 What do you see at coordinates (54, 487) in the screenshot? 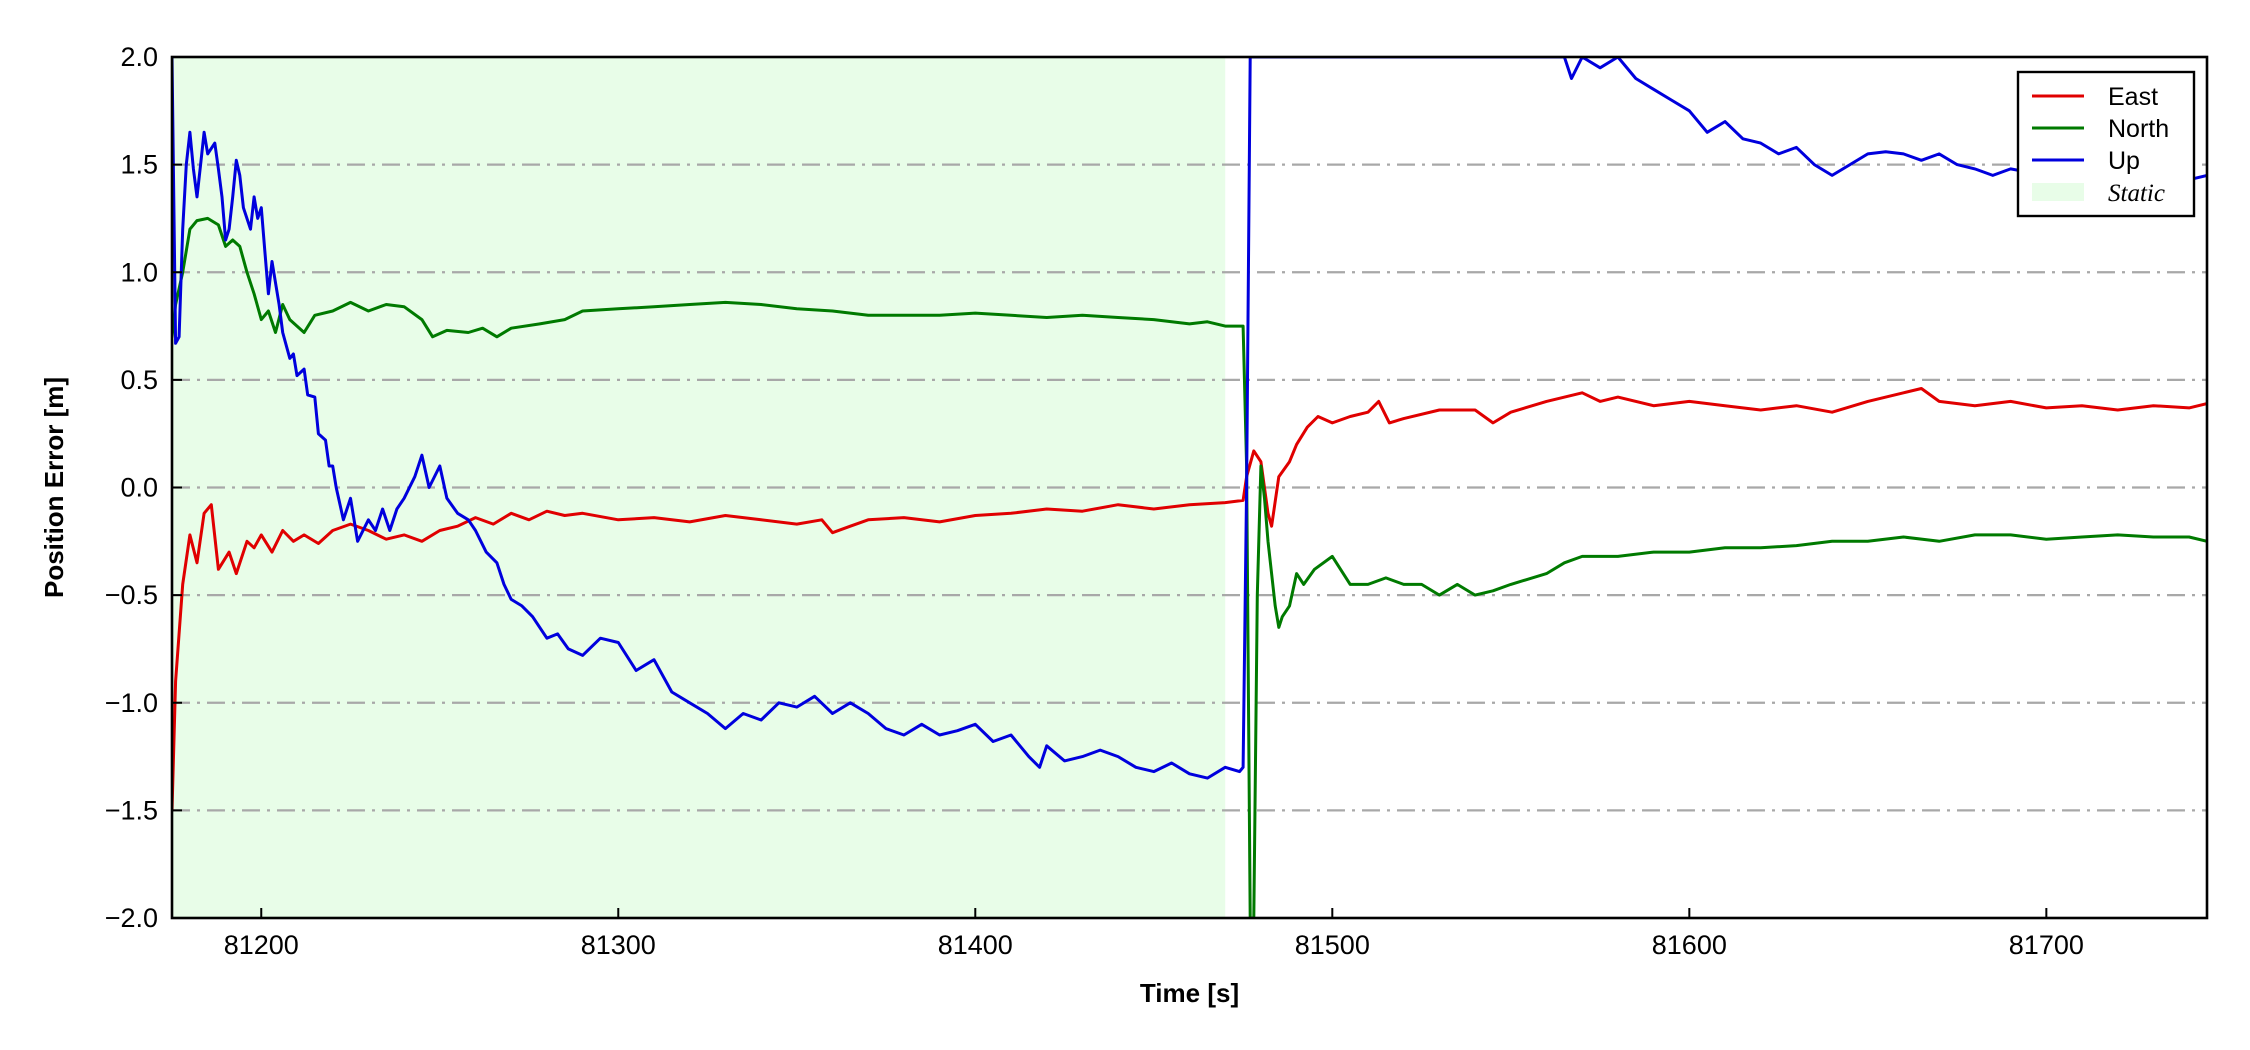
I see `y-axis-label: Position Error [m]` at bounding box center [54, 487].